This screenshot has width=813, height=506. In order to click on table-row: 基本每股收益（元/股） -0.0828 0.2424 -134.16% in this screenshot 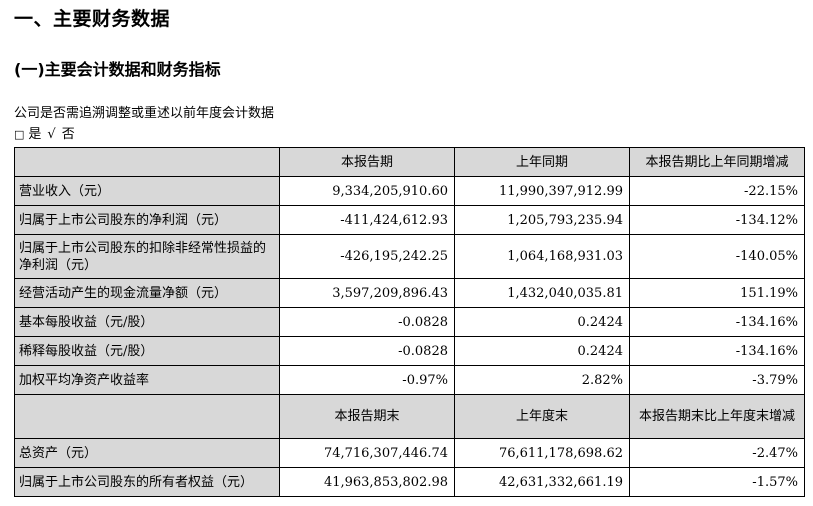, I will do `click(409, 322)`.